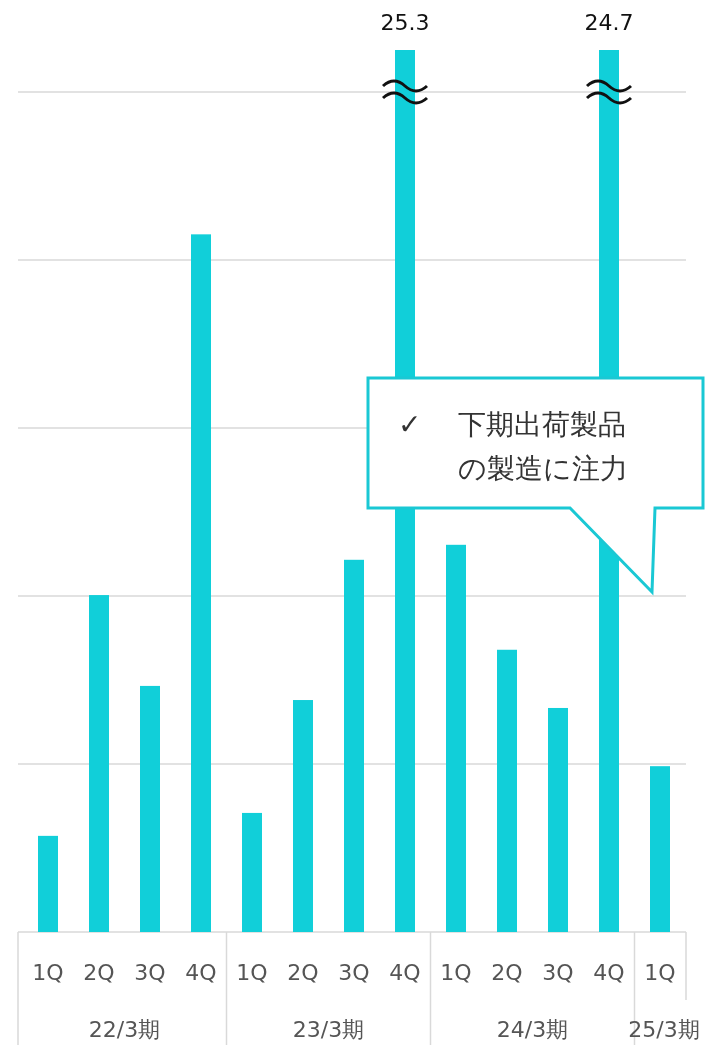 Image resolution: width=705 pixels, height=1045 pixels. I want to click on text: 23/3期, so click(328, 1029).